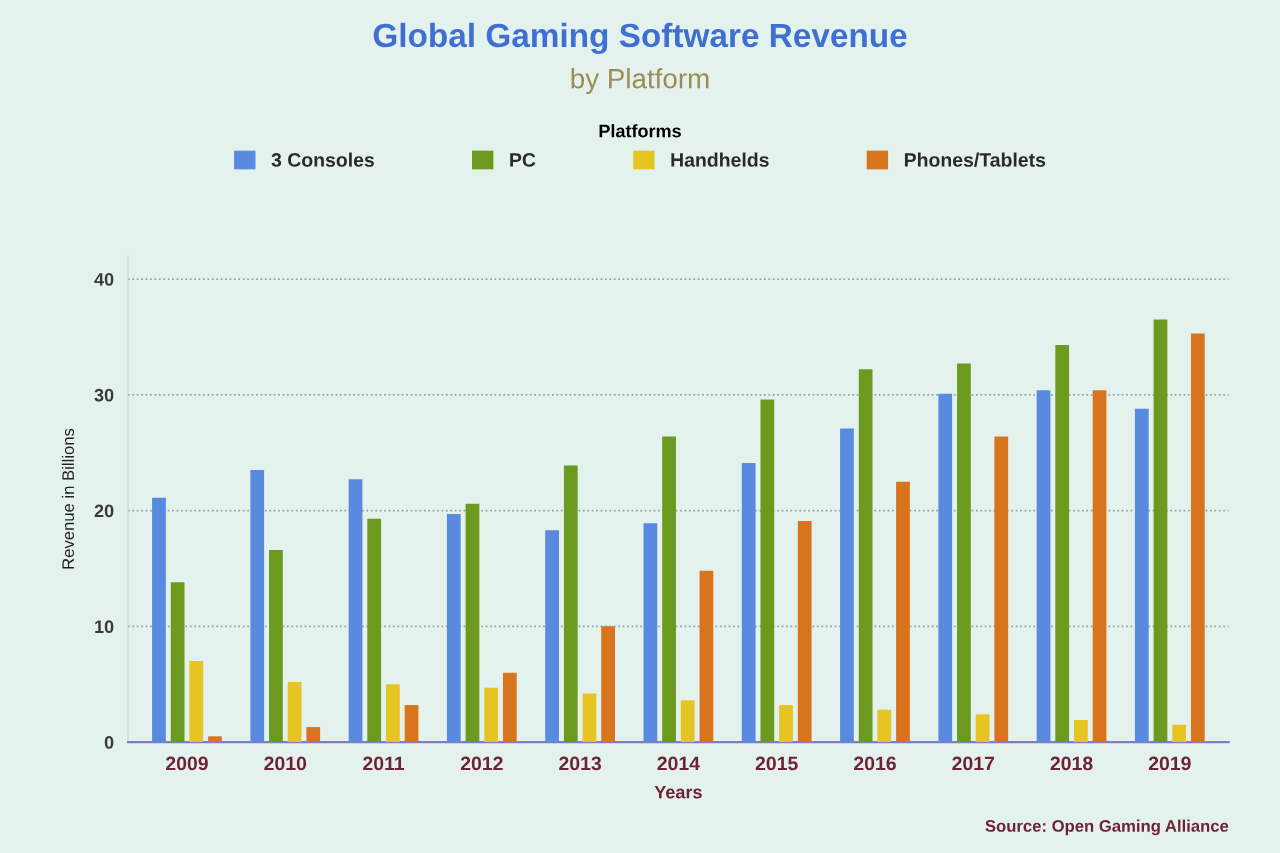 This screenshot has width=1280, height=853. What do you see at coordinates (678, 763) in the screenshot?
I see `x-tick-label: 2014` at bounding box center [678, 763].